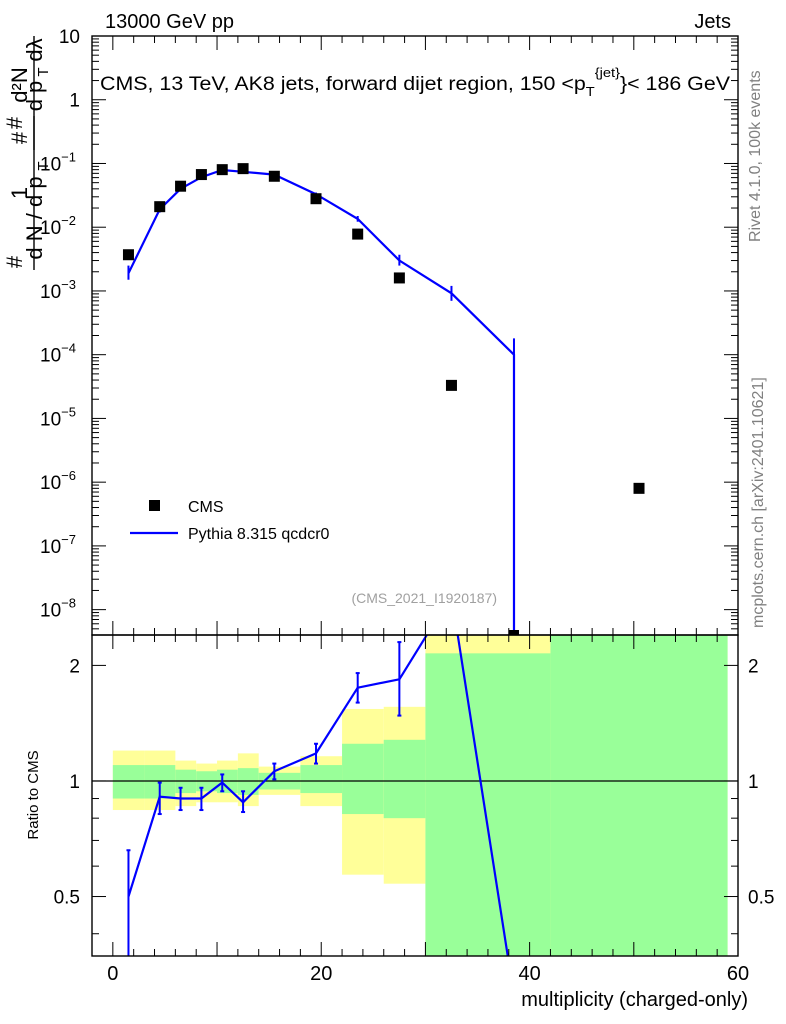 The height and width of the screenshot is (1024, 786). What do you see at coordinates (424, 598) in the screenshot?
I see `reference-label: (CMS_2021_I1920187)` at bounding box center [424, 598].